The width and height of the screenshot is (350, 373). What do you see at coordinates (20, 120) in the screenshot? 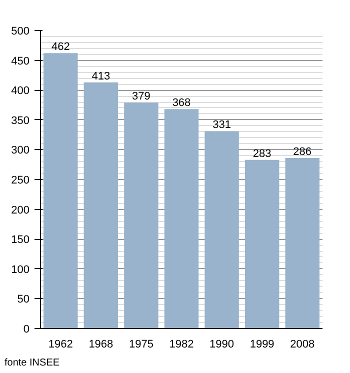
I see `y-tick-label: 350` at bounding box center [20, 120].